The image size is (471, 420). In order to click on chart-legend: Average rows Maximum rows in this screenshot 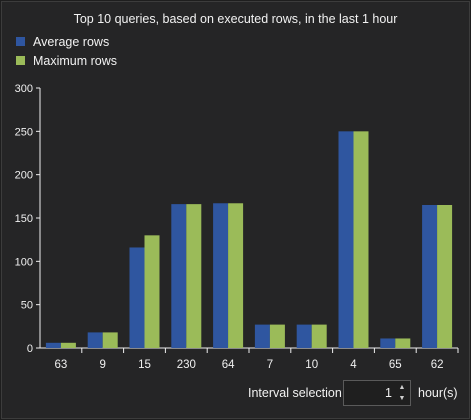, I will do `click(66, 51)`.